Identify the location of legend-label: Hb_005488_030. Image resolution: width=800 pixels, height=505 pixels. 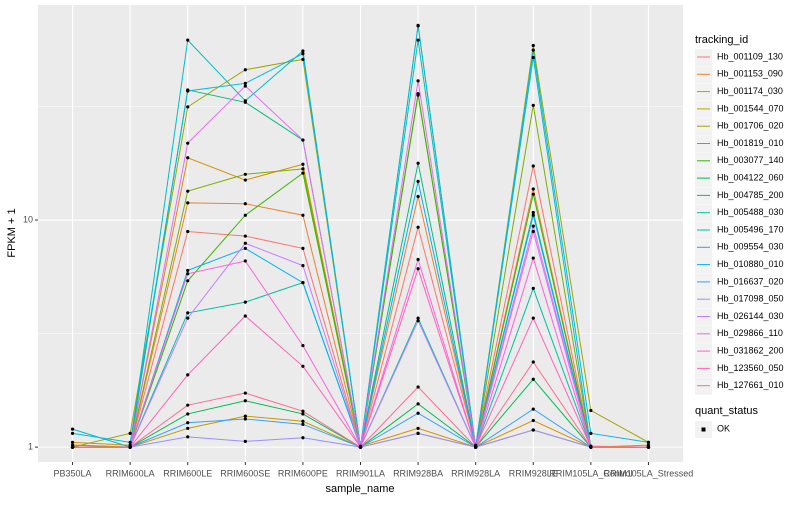
(750, 212).